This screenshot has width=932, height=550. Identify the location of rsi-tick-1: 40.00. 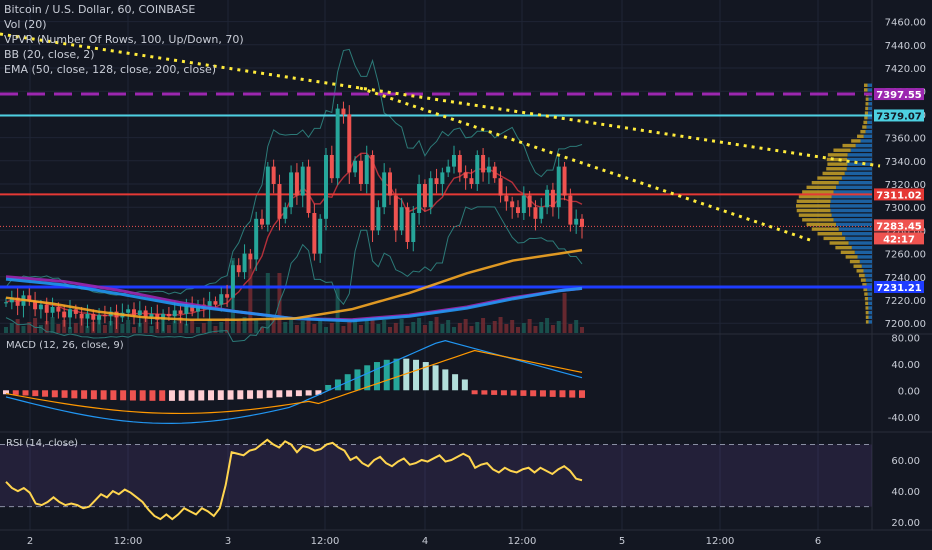
(905, 492).